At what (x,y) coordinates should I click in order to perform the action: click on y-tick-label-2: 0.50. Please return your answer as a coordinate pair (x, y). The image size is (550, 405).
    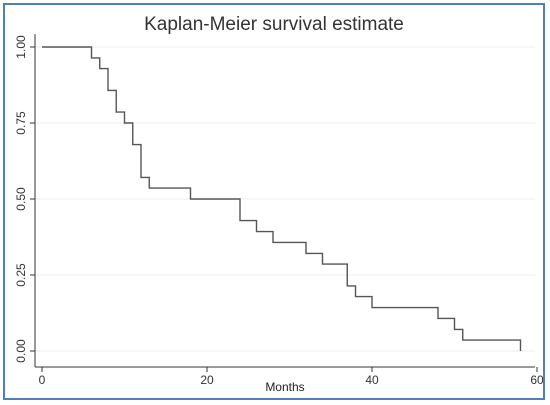
    Looking at the image, I should click on (21, 199).